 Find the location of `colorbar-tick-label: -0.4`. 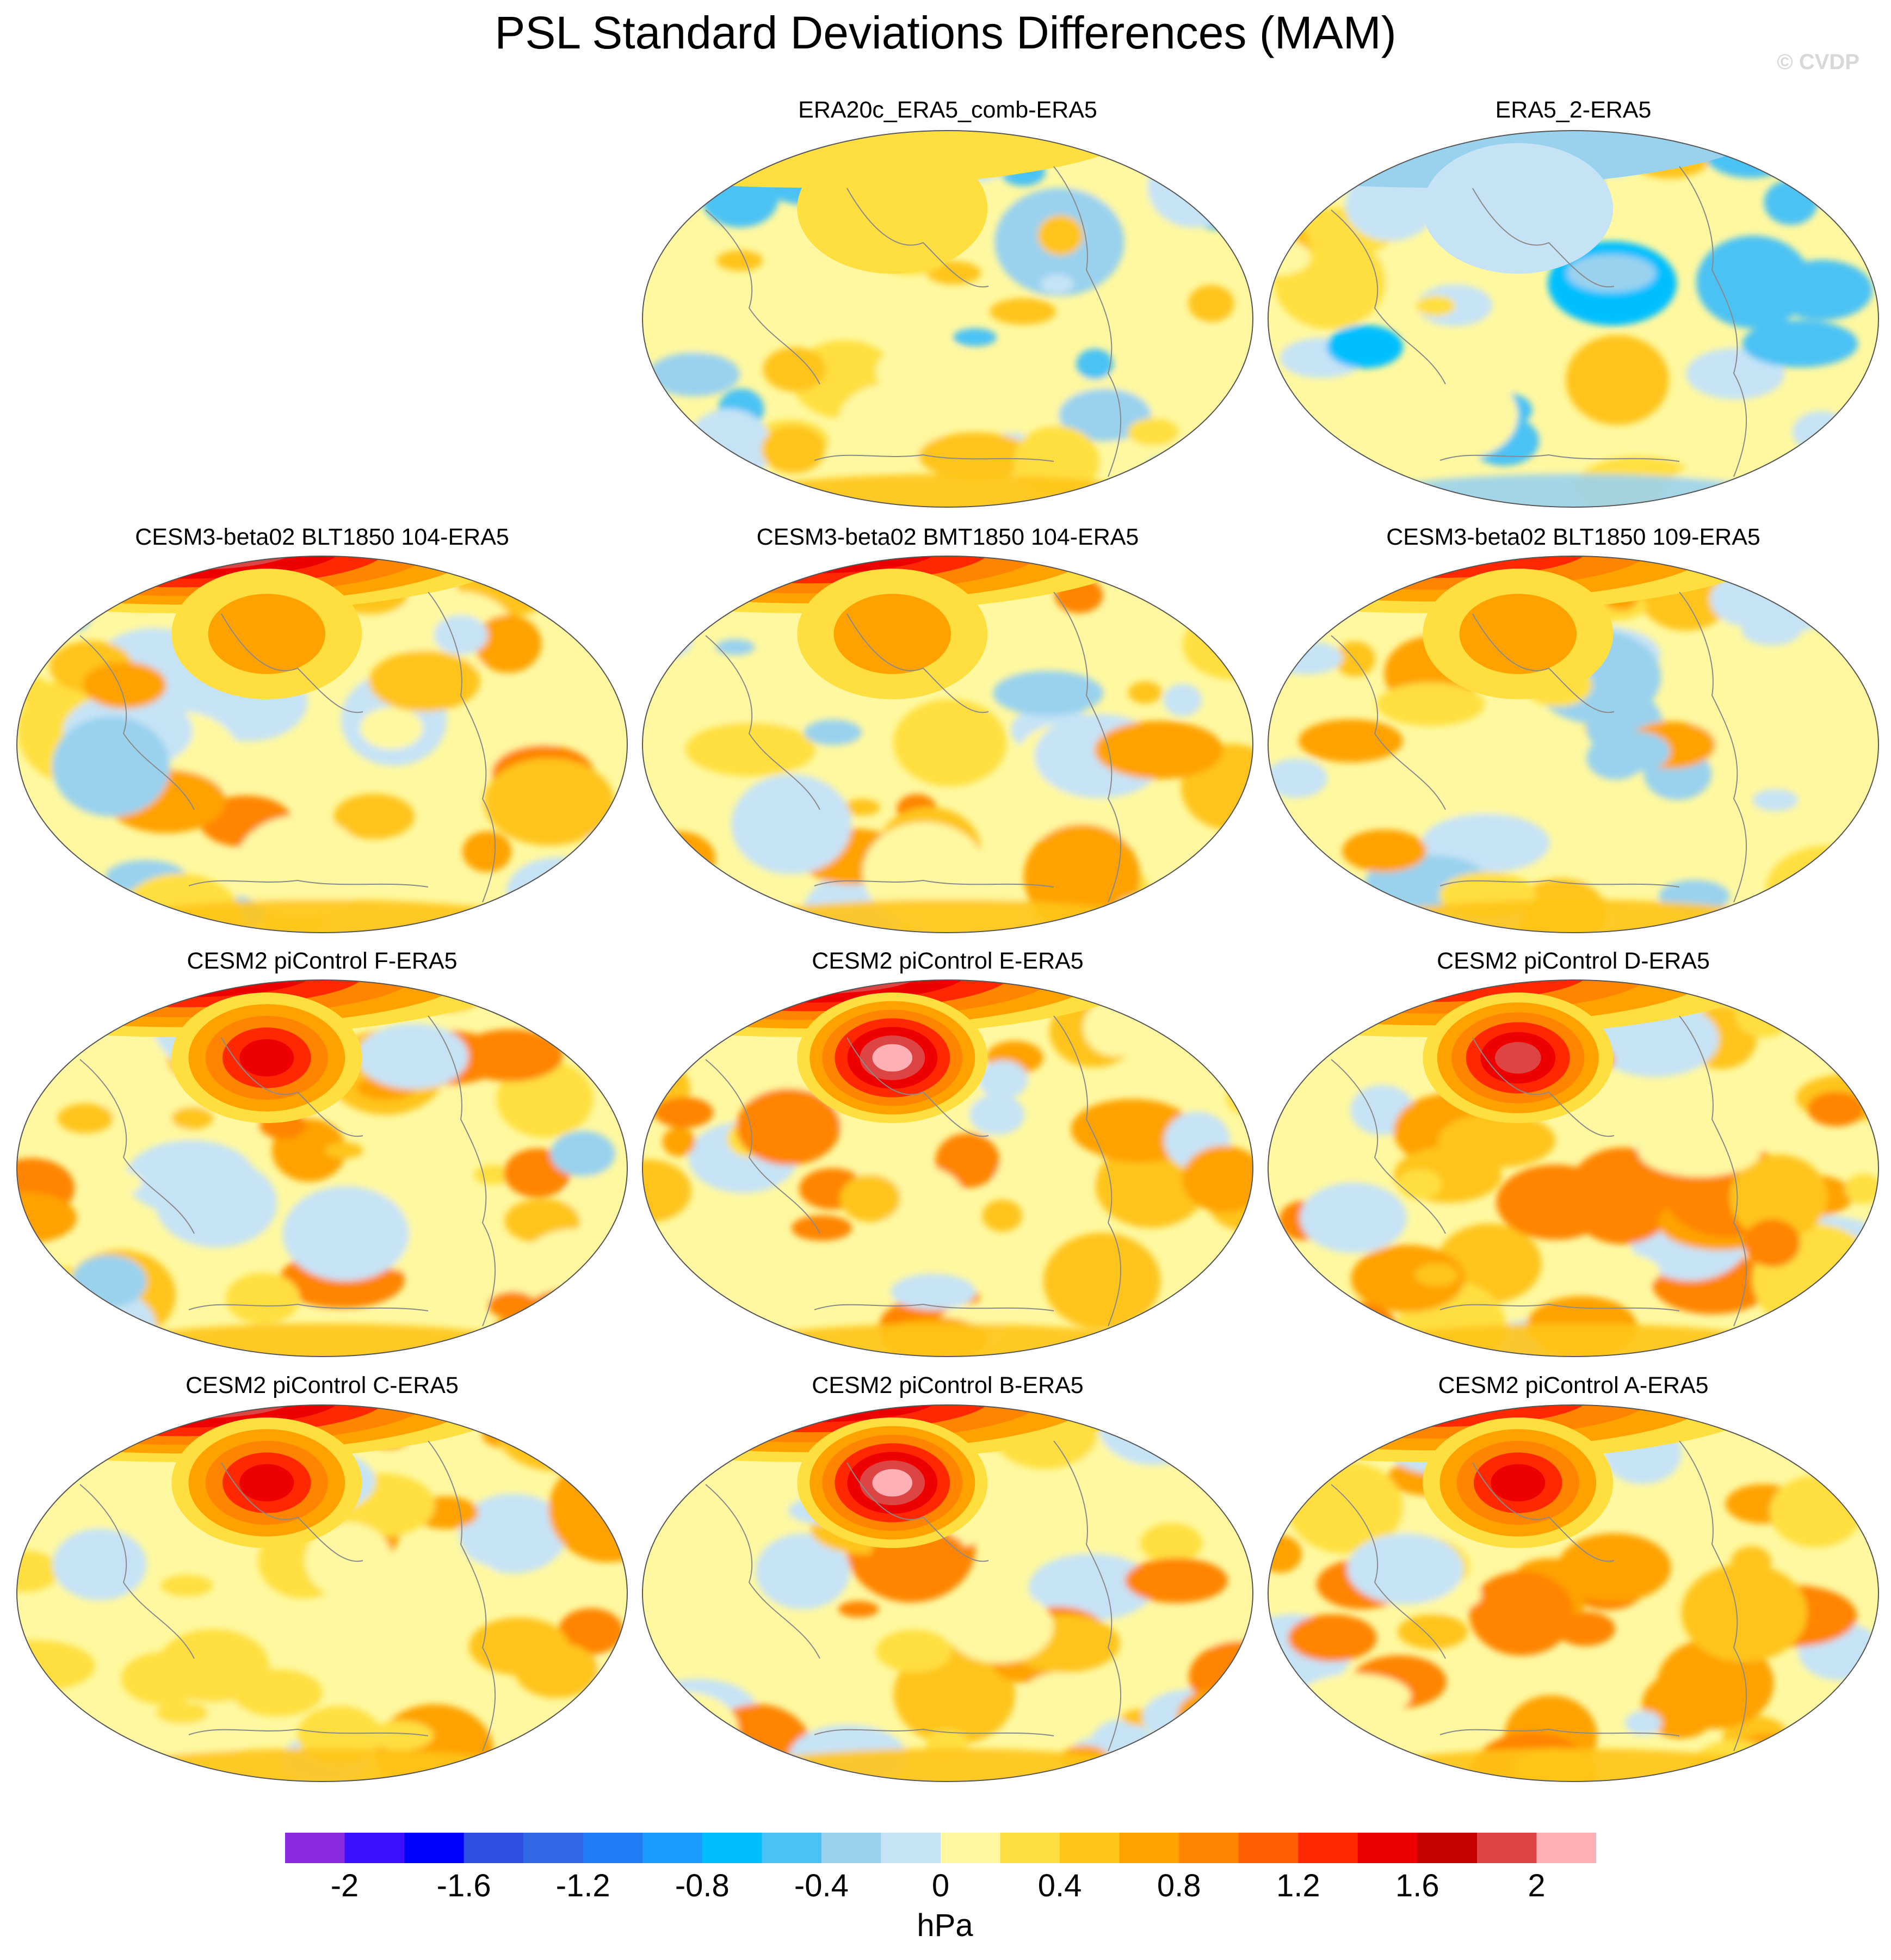

colorbar-tick-label: -0.4 is located at coordinates (821, 1885).